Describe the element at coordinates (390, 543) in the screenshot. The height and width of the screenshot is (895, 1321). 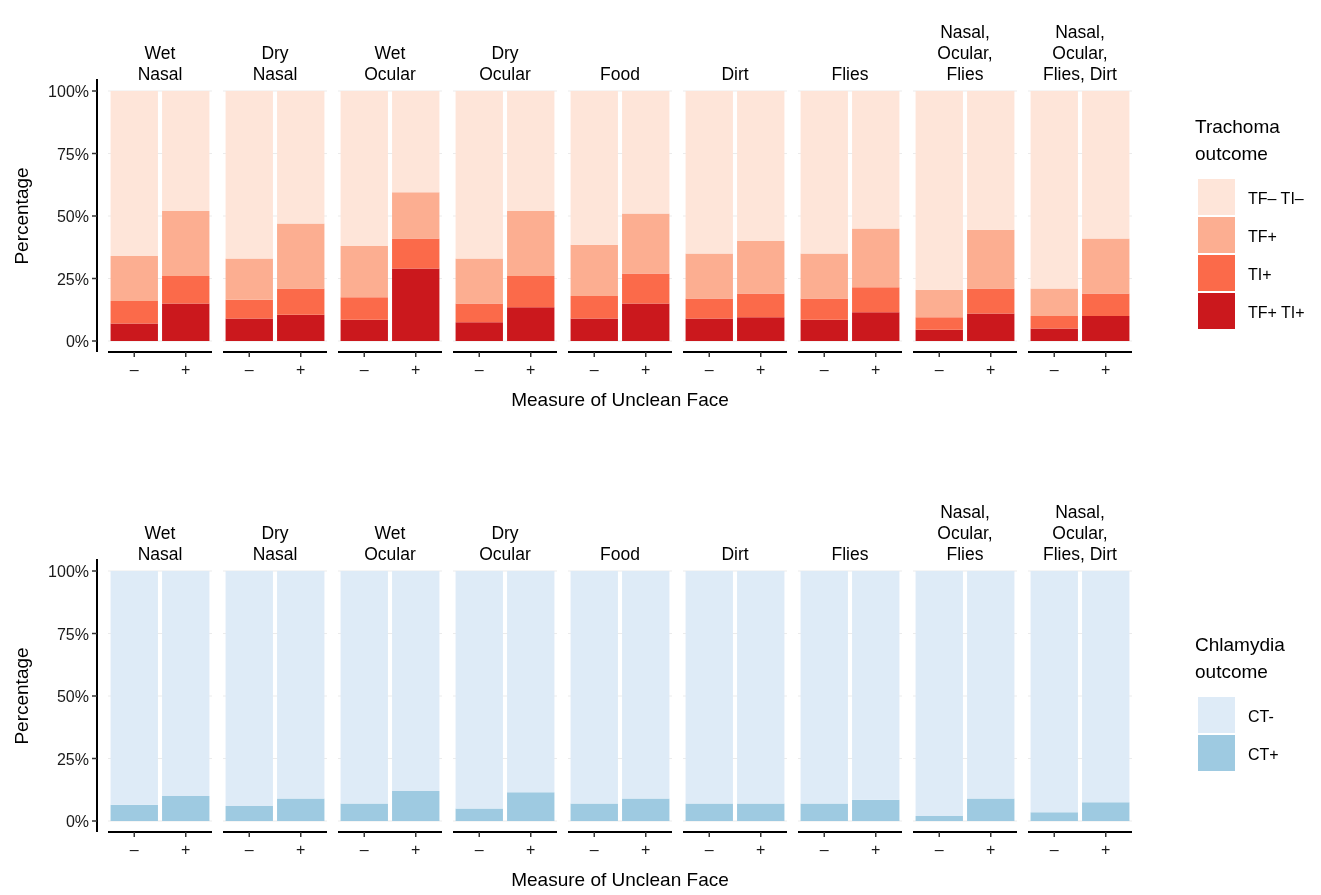
I see `chart-title: Wet Ocular` at that location.